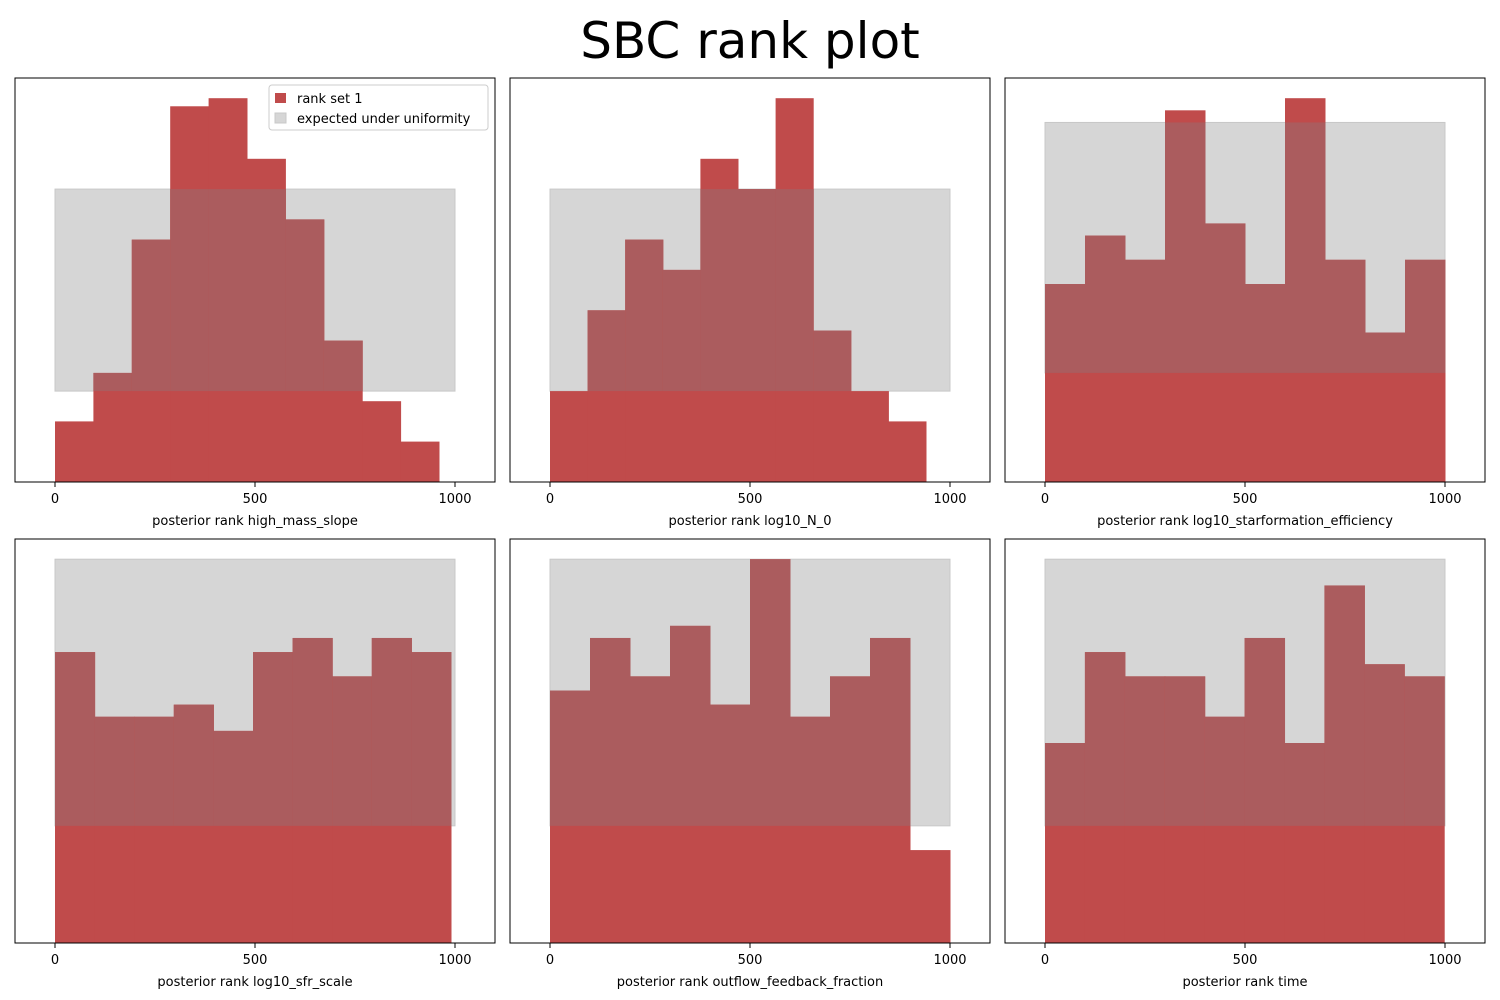  I want to click on figure-title: SBC rank plot, so click(750, 41).